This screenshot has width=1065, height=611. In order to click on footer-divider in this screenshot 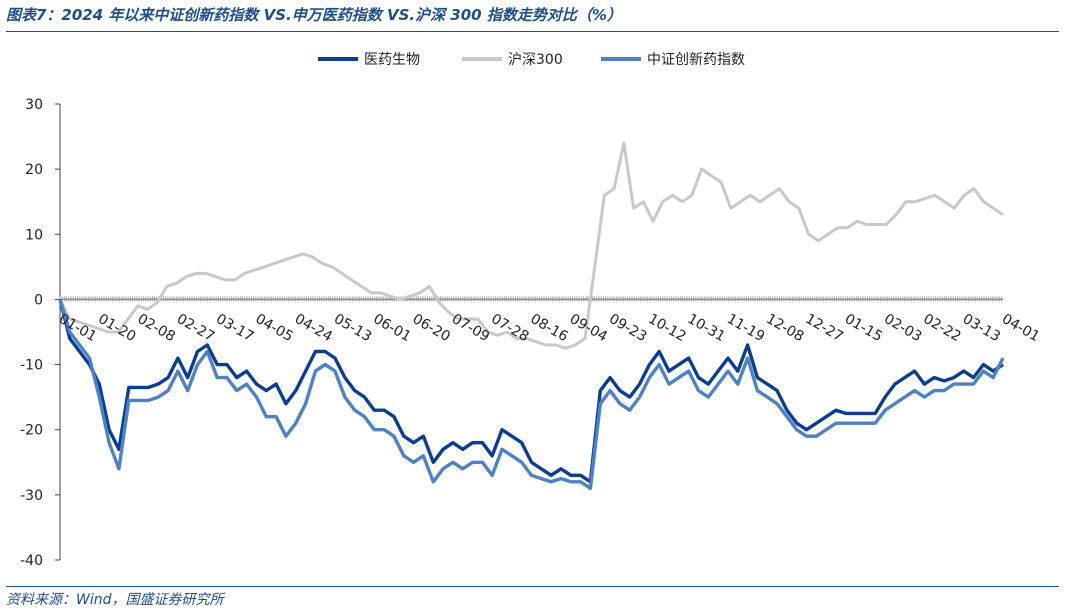, I will do `click(532, 586)`.